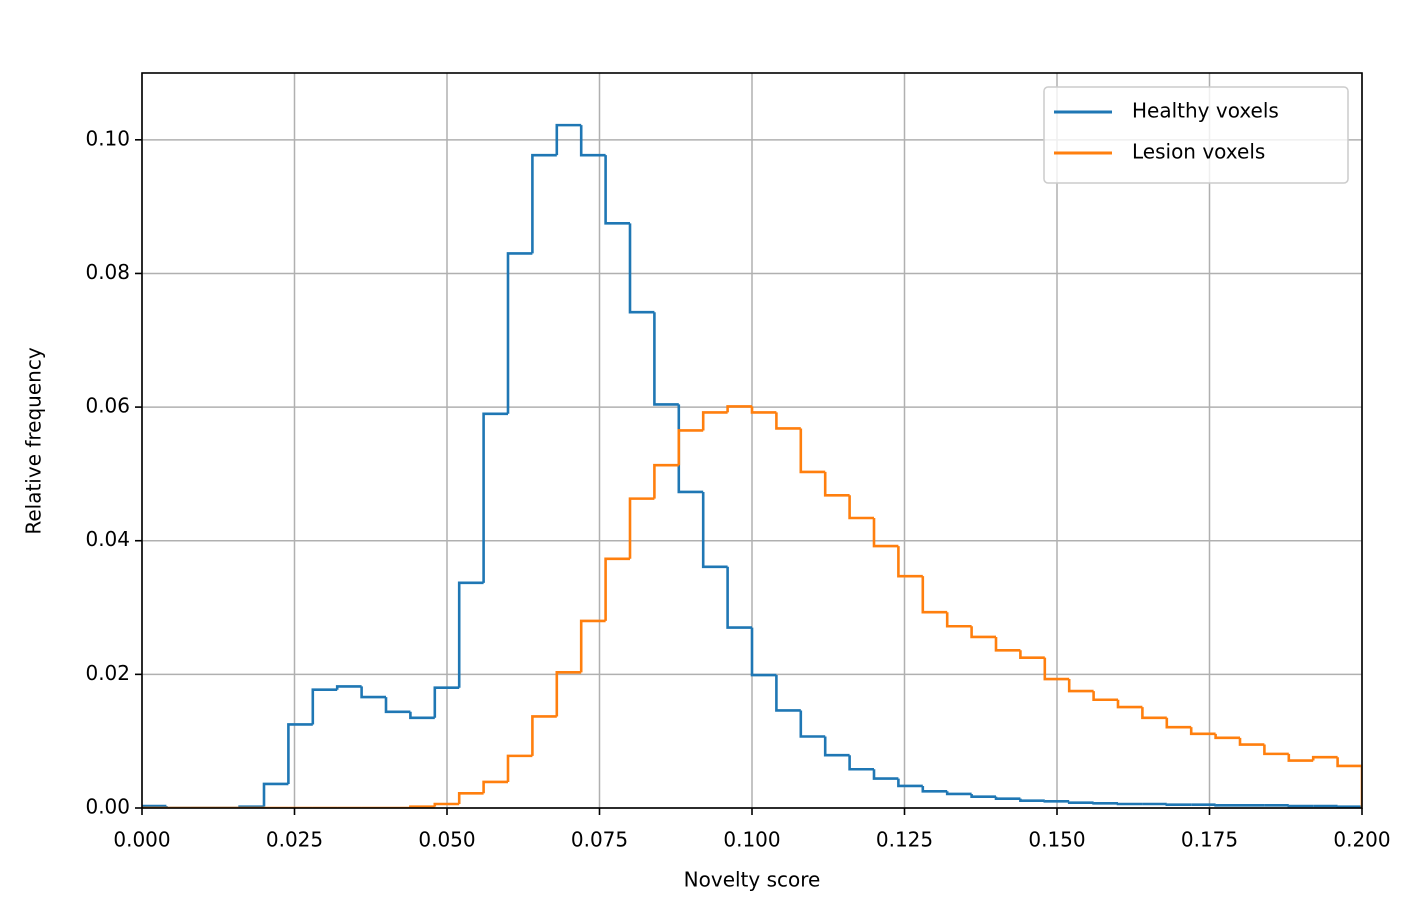 The height and width of the screenshot is (919, 1420). What do you see at coordinates (751, 840) in the screenshot?
I see `x-tick-label: 0.100` at bounding box center [751, 840].